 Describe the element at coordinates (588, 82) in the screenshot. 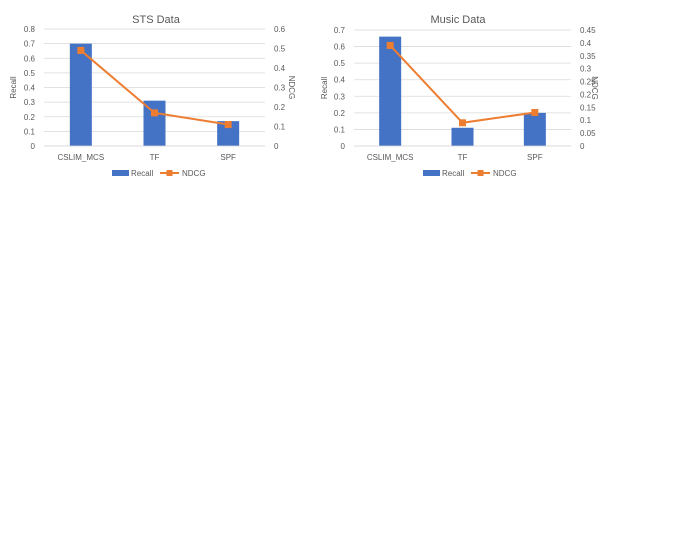

I see `y2-tick-label: 0.25` at that location.